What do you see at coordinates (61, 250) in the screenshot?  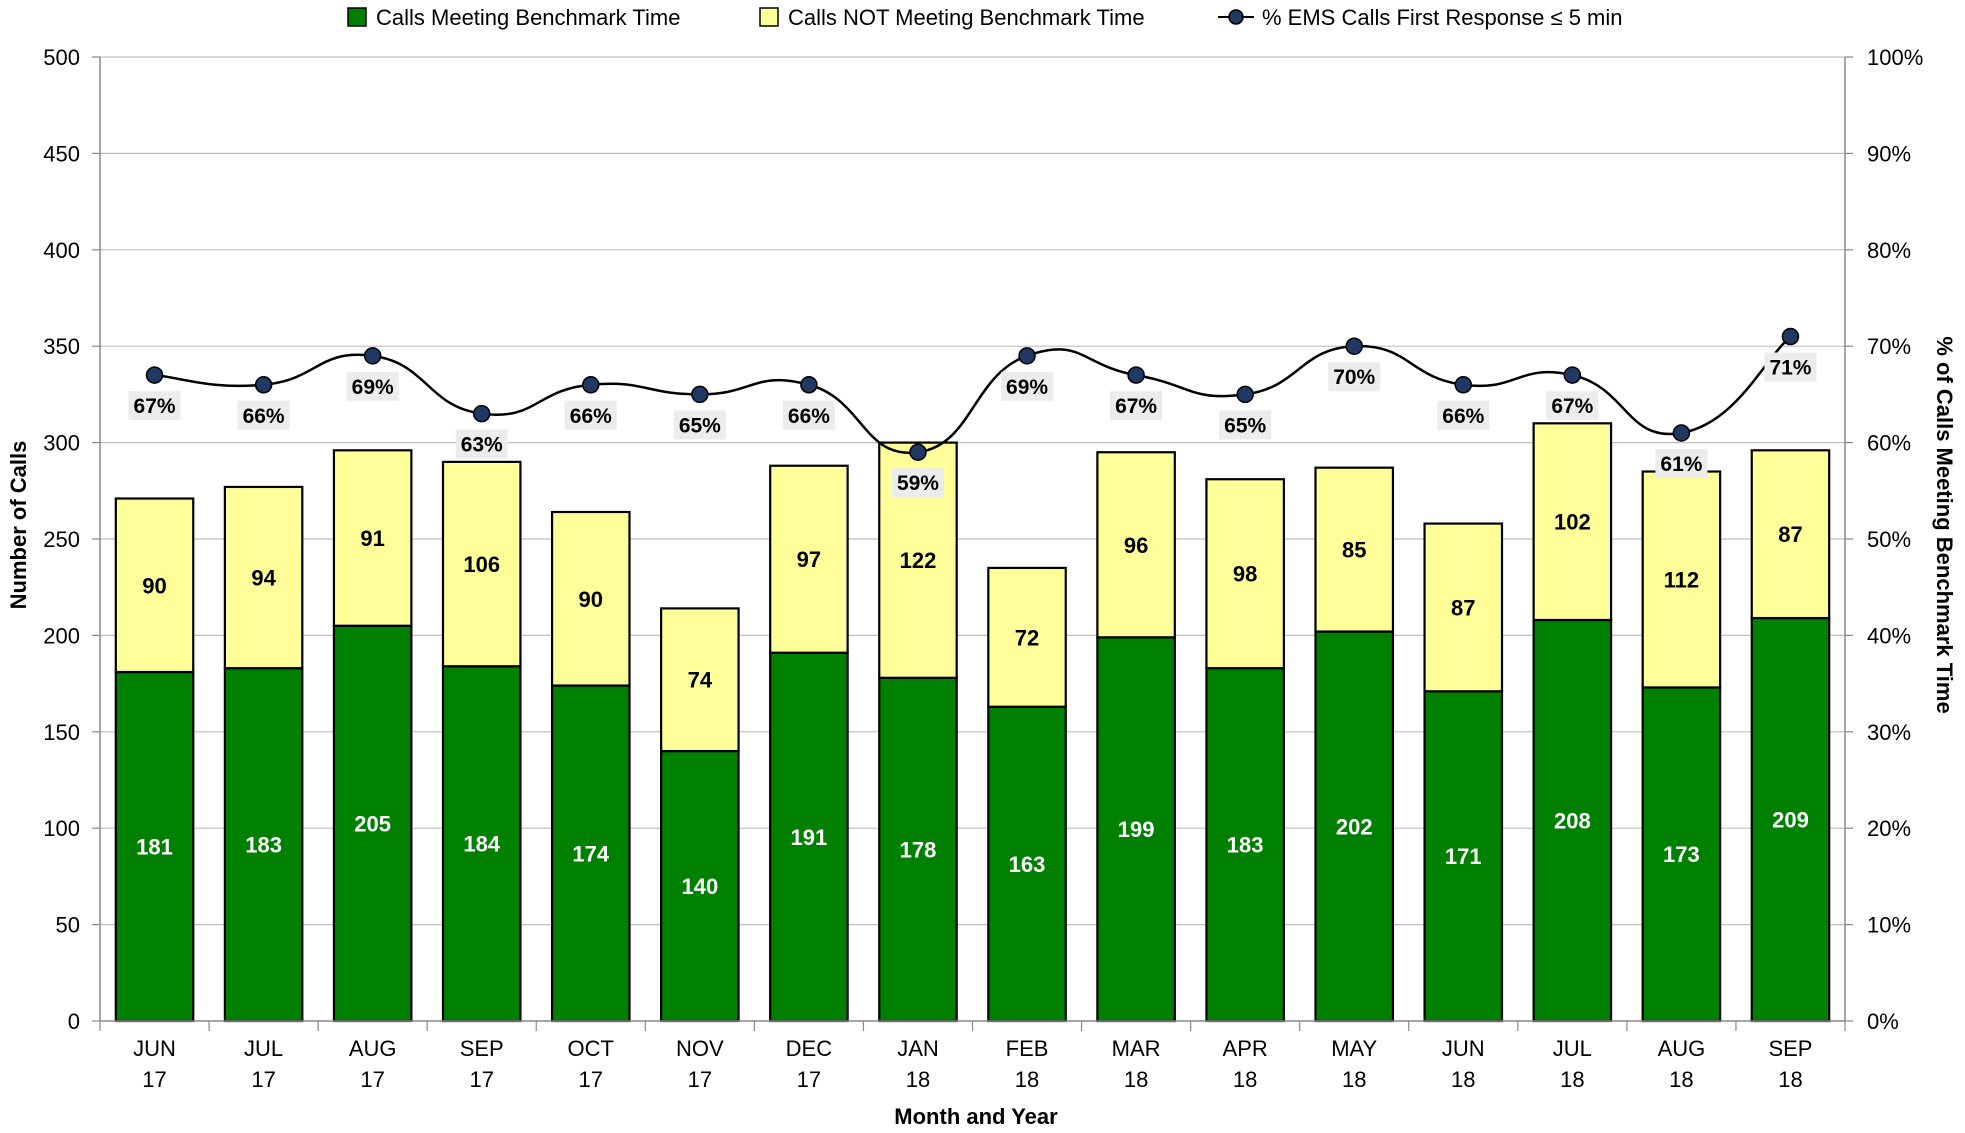 I see `y-tick-label: 400` at bounding box center [61, 250].